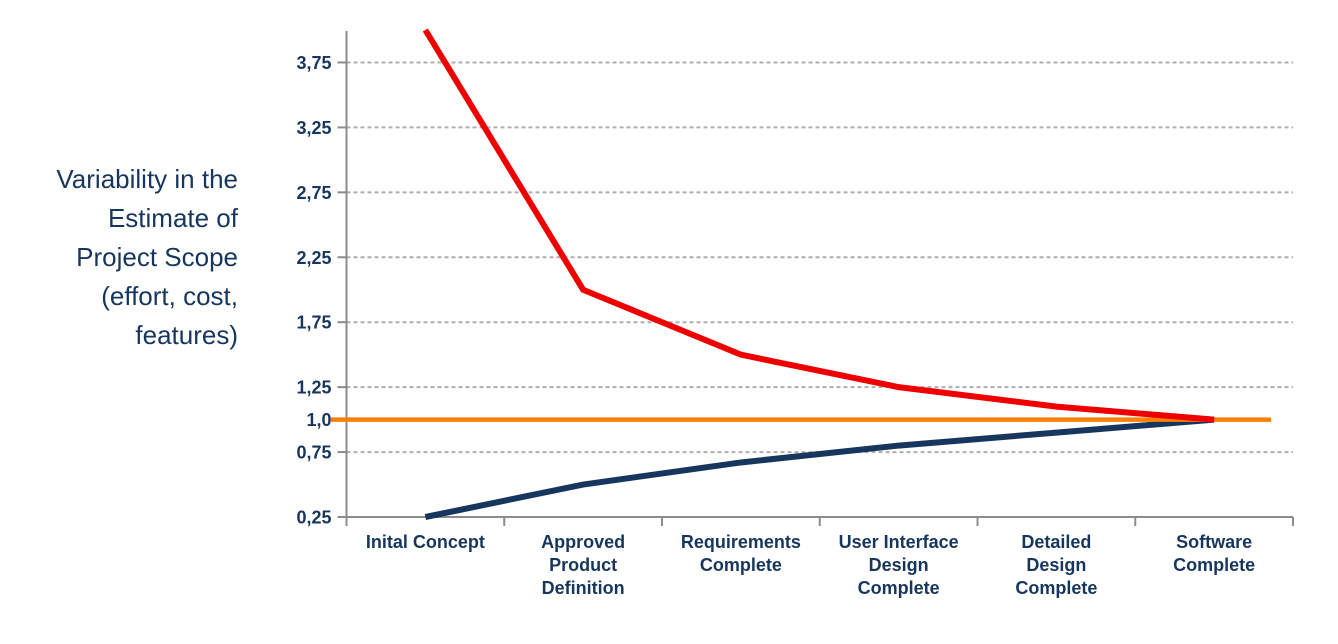  Describe the element at coordinates (313, 388) in the screenshot. I see `y-tick-label: 1,25` at that location.